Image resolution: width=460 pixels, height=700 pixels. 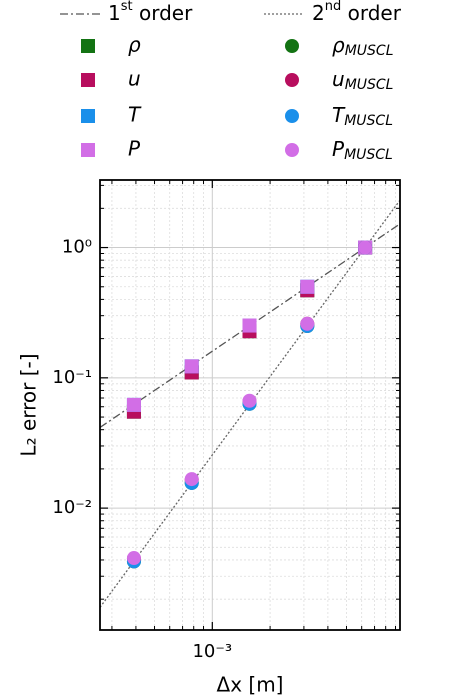 I want to click on legend-label: u, so click(x=134, y=79).